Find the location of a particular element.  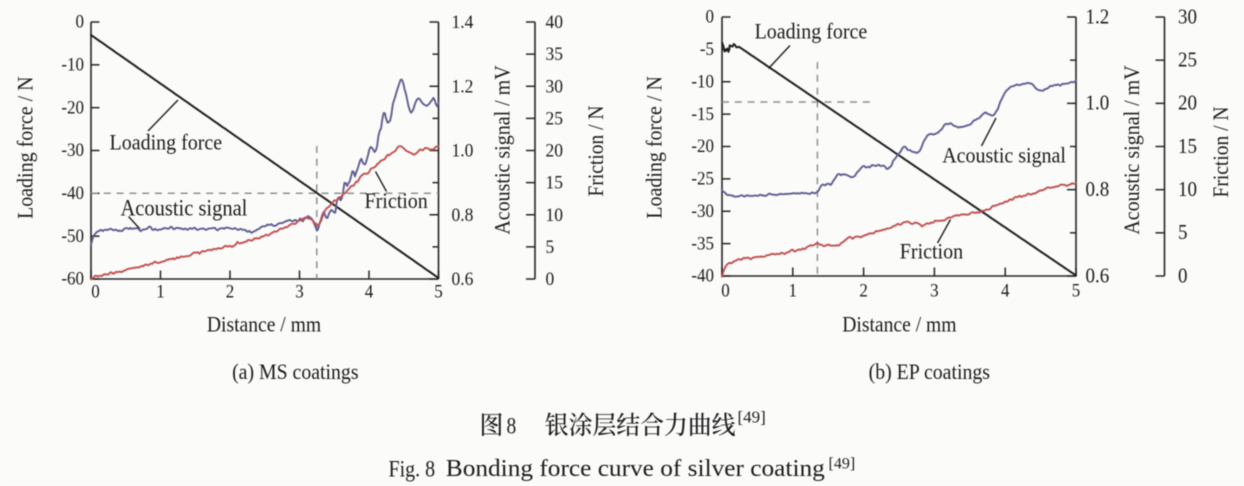

svg-text: (b) EP coatings is located at coordinates (929, 371).